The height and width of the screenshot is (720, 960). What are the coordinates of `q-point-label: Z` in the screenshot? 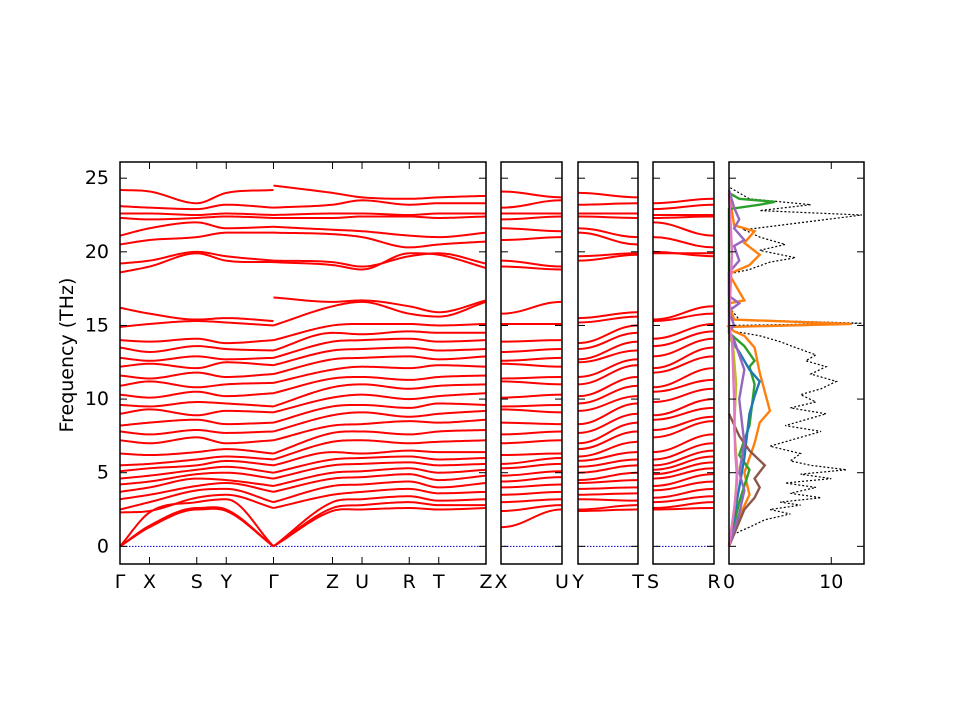 It's located at (485, 582).